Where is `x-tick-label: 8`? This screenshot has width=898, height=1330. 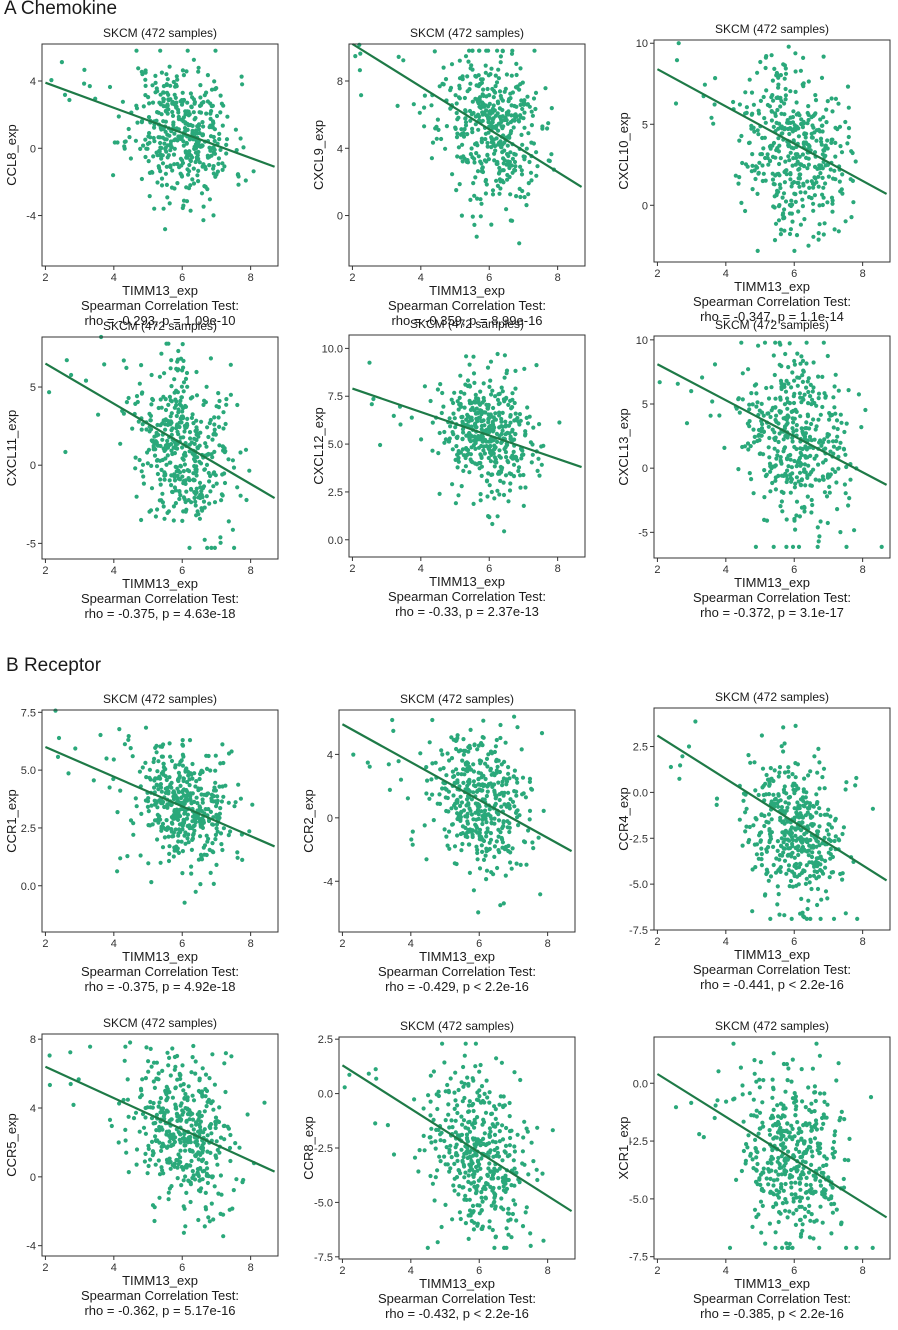 x-tick-label: 8 is located at coordinates (558, 569).